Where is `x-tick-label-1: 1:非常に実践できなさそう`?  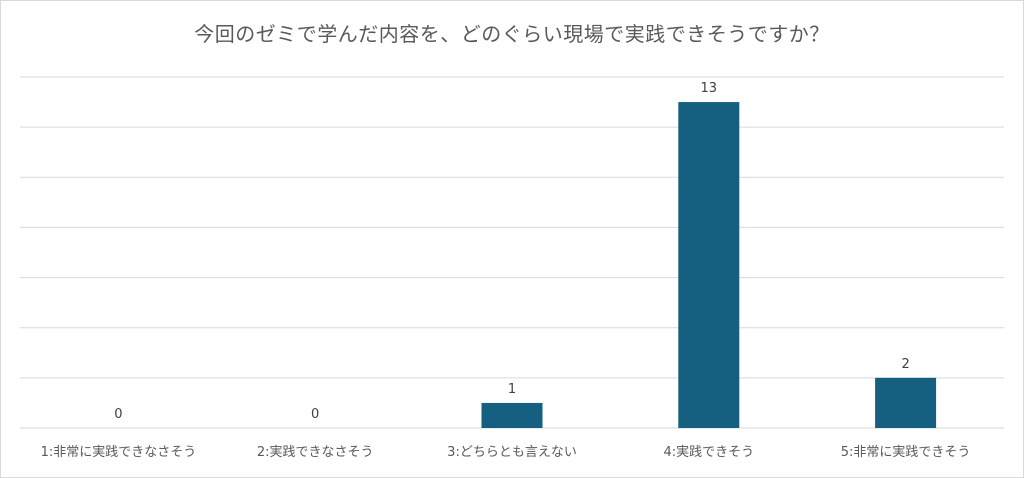
x-tick-label-1: 1:非常に実践できなさそう is located at coordinates (119, 452).